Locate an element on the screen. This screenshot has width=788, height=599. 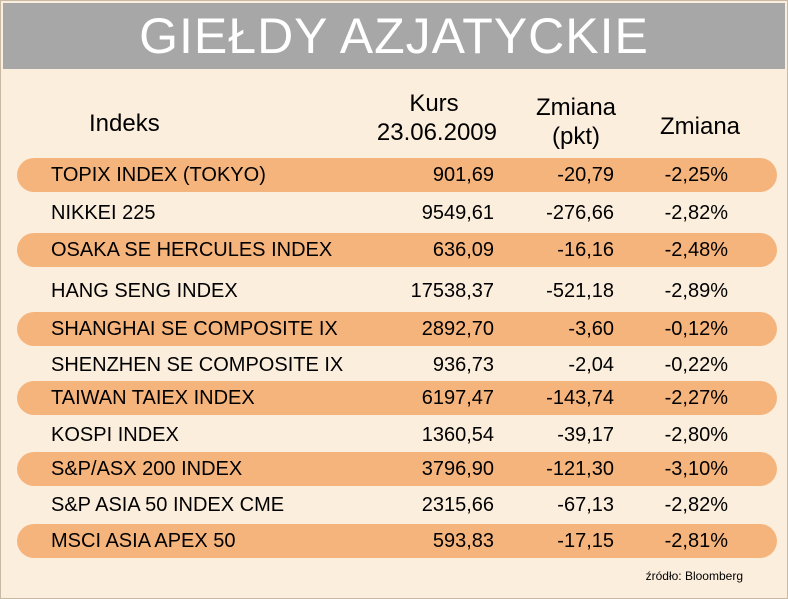
index-zmiana-pct: -2,27% is located at coordinates (696, 398).